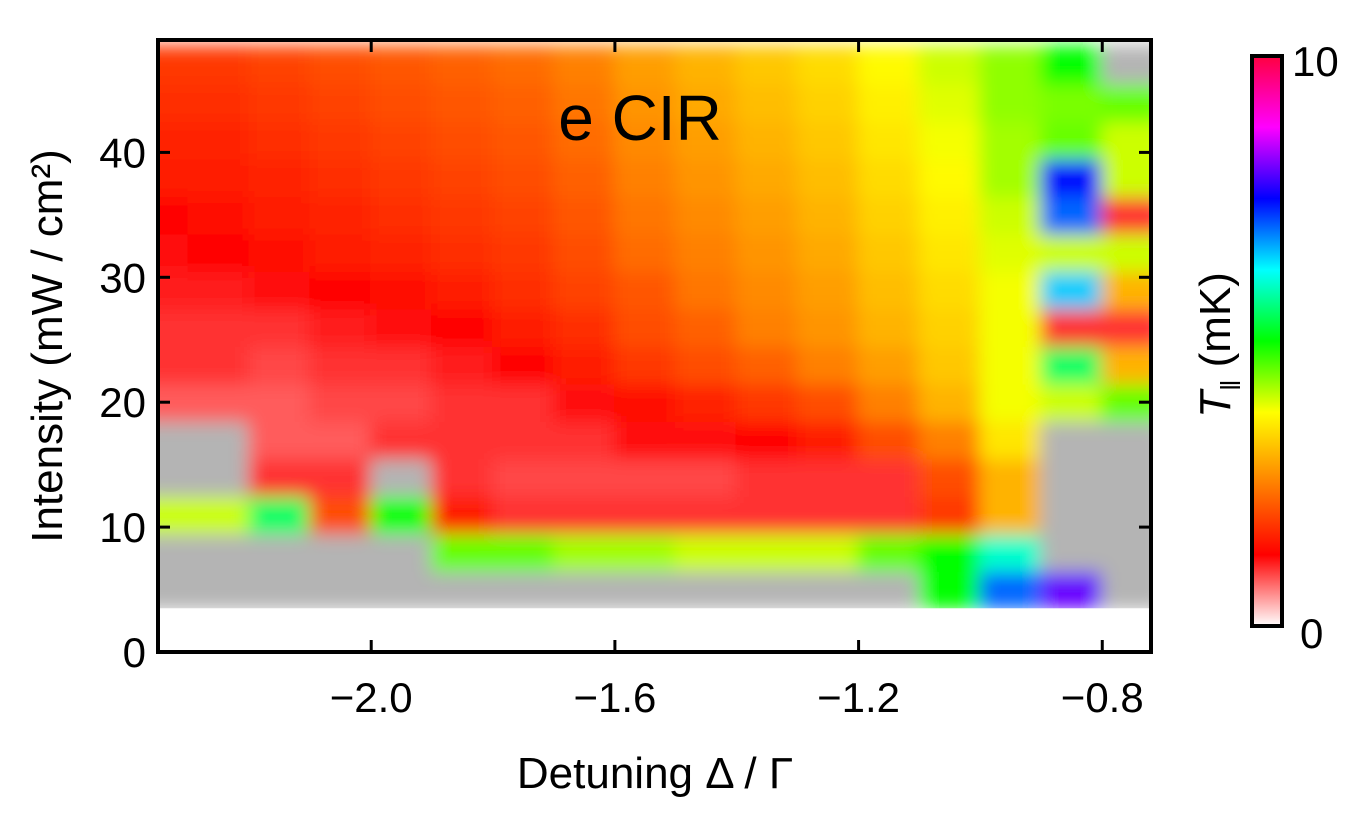 This screenshot has width=1361, height=814. Describe the element at coordinates (371, 697) in the screenshot. I see `x-tick-label: −2.0` at that location.